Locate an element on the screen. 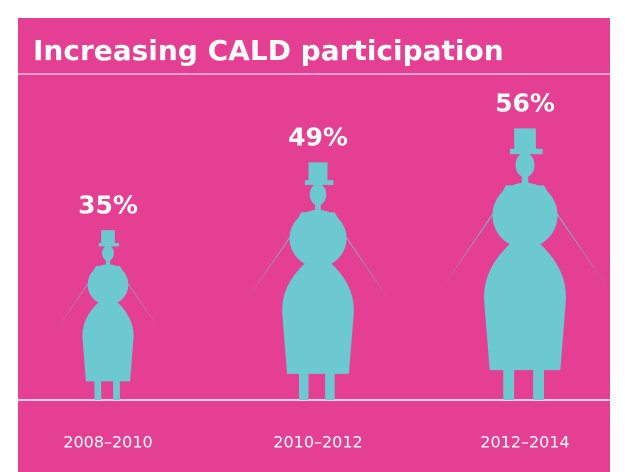 The width and height of the screenshot is (625, 472). value-label: 56% is located at coordinates (525, 102).